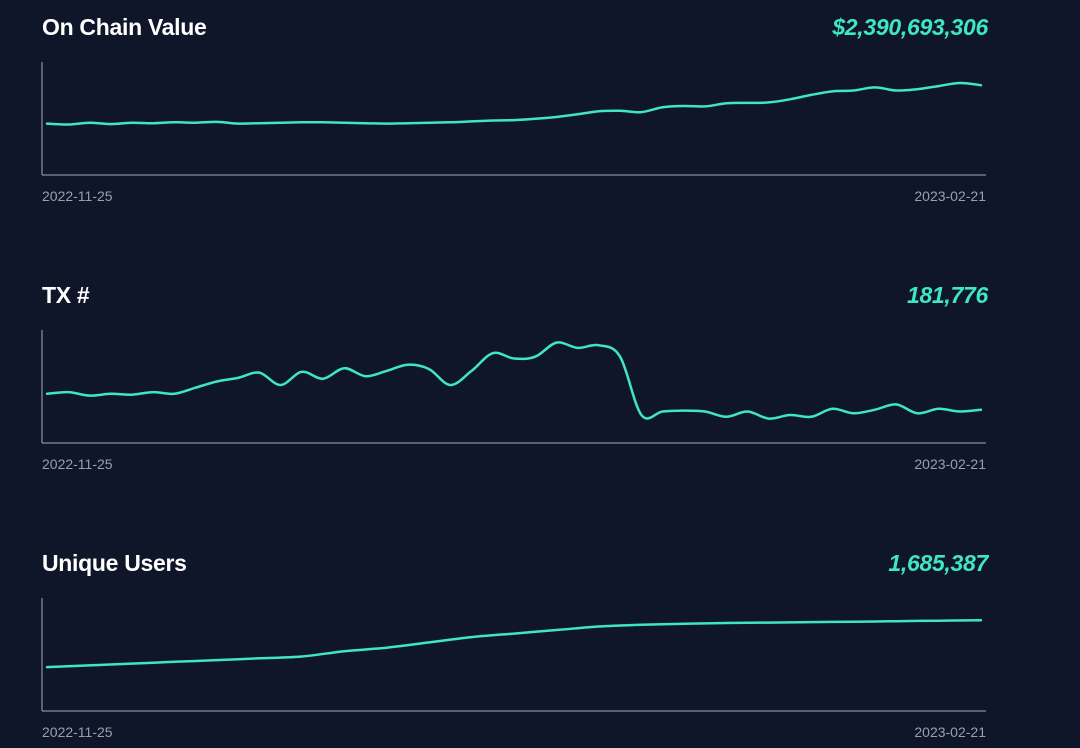 This screenshot has height=748, width=1080. I want to click on chart-title: TX #, so click(66, 295).